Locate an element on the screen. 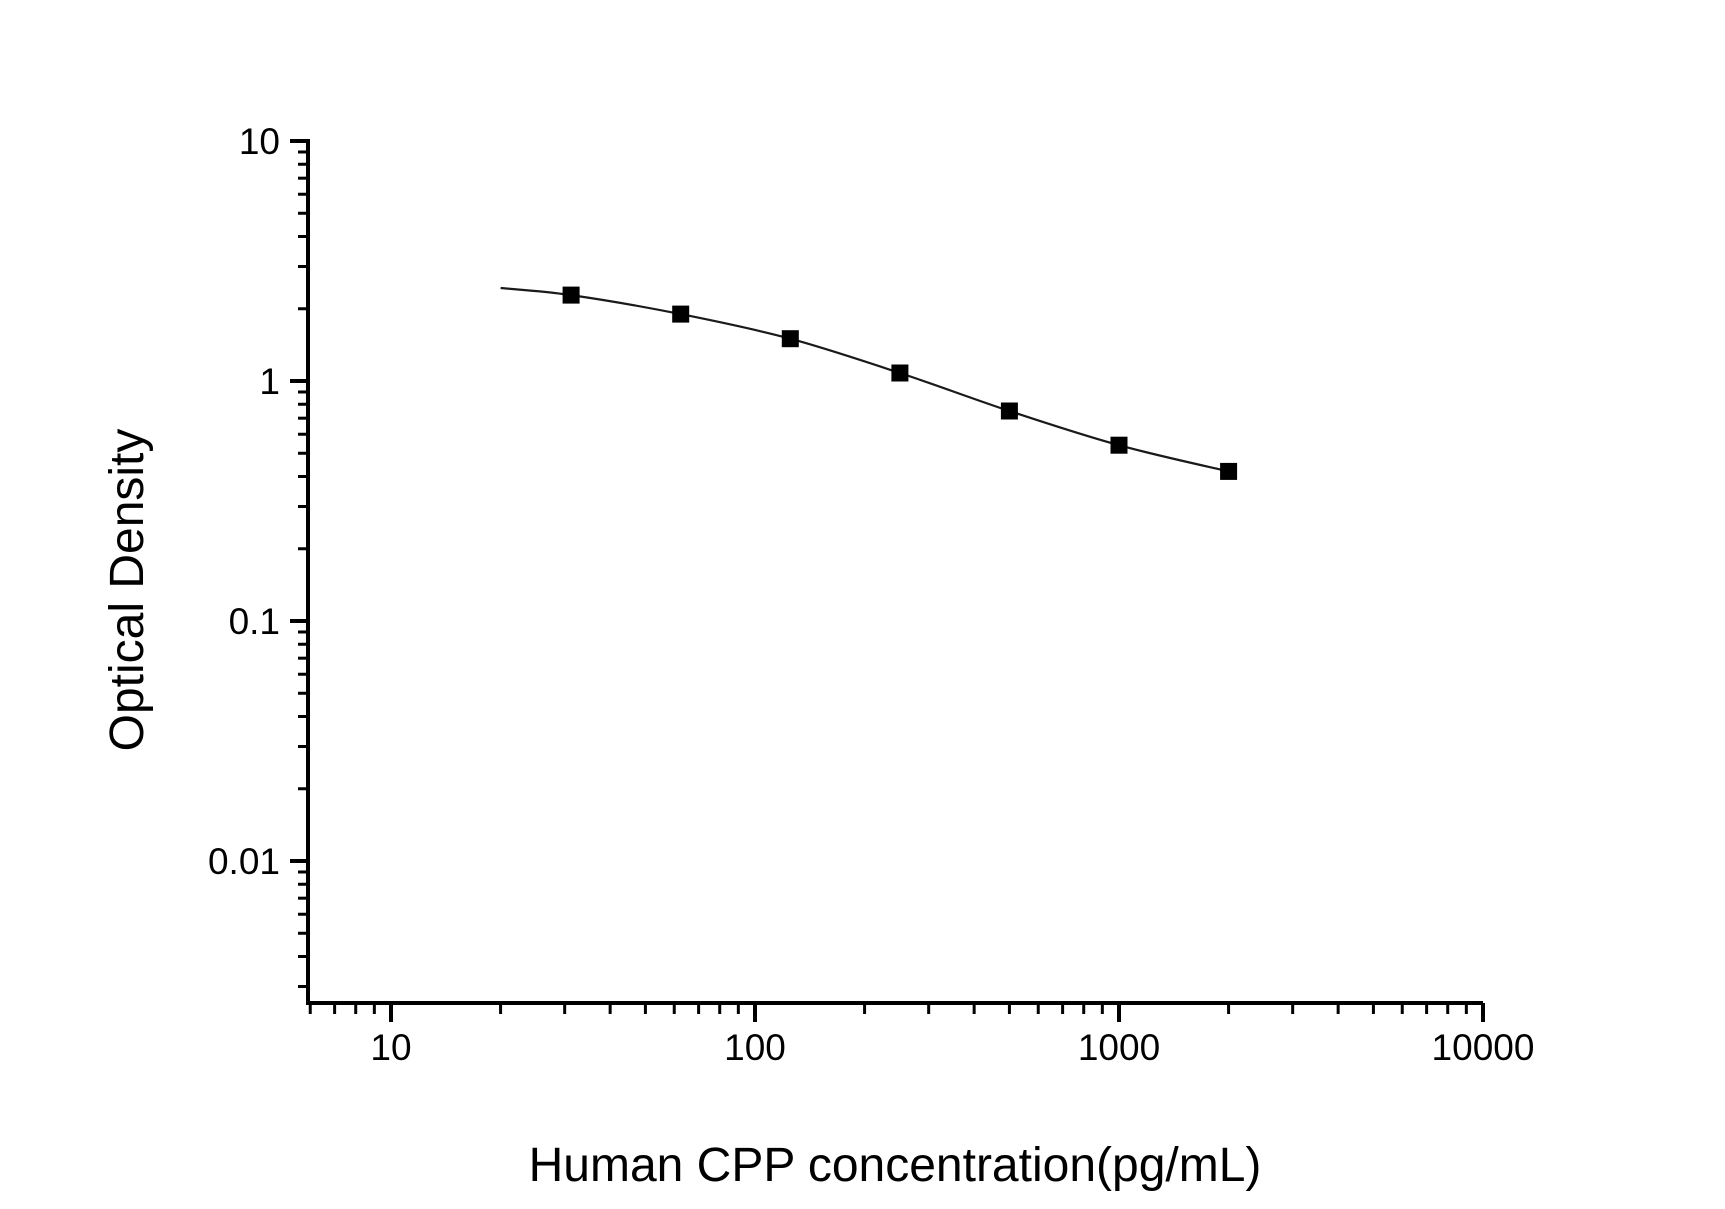 The height and width of the screenshot is (1209, 1725). x-tick-label: 10 is located at coordinates (390, 1047).